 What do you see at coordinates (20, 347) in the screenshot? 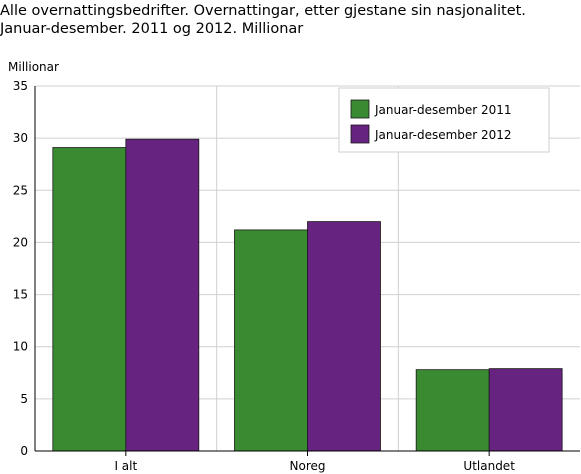
I see `y-tick-label-10: 10` at bounding box center [20, 347].